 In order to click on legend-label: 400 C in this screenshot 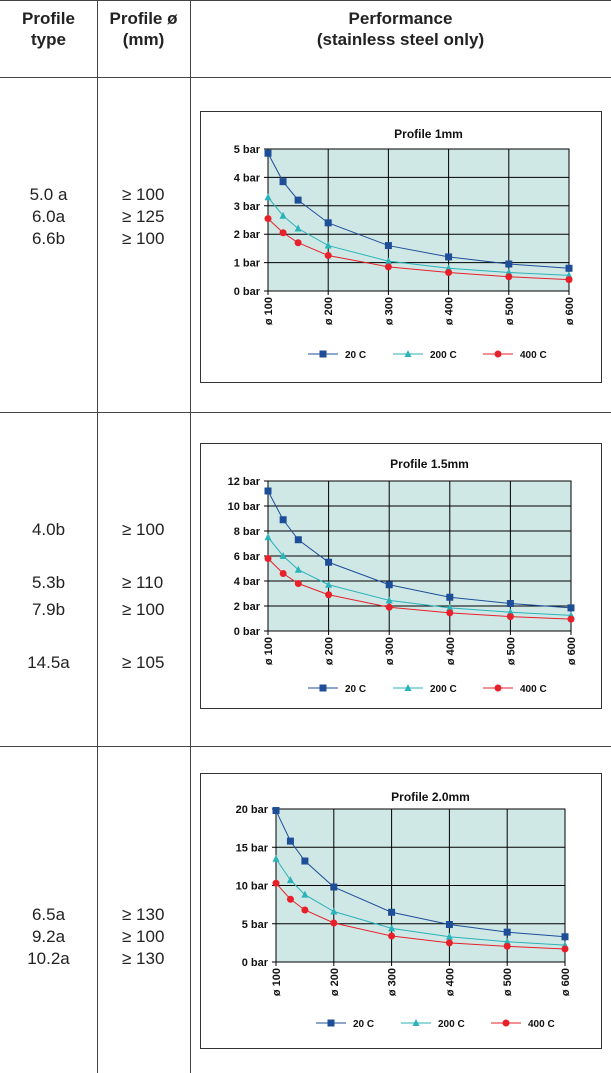, I will do `click(541, 1024)`.